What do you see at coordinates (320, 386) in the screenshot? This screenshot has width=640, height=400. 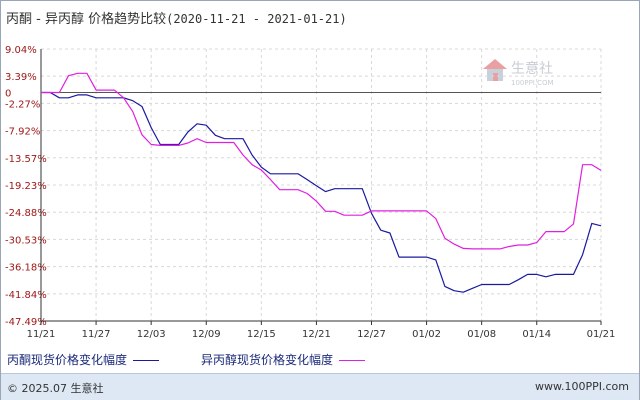 I see `footer: © 2025.07 生意社 www.100PPI.com` at bounding box center [320, 386].